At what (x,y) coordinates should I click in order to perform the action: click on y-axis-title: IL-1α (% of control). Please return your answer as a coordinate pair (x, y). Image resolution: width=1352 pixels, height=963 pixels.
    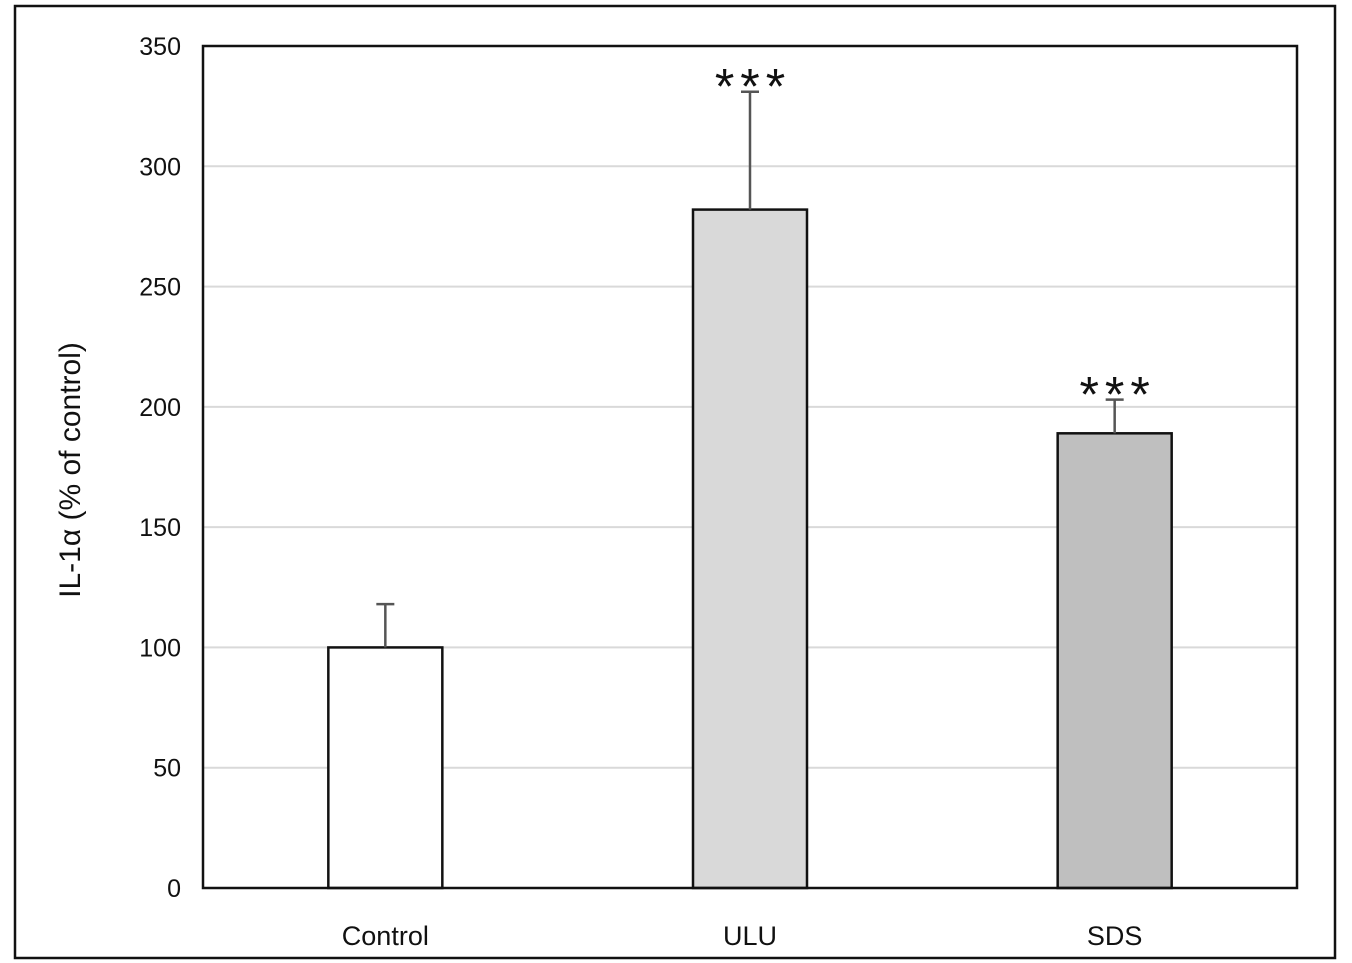
    Looking at the image, I should click on (70, 470).